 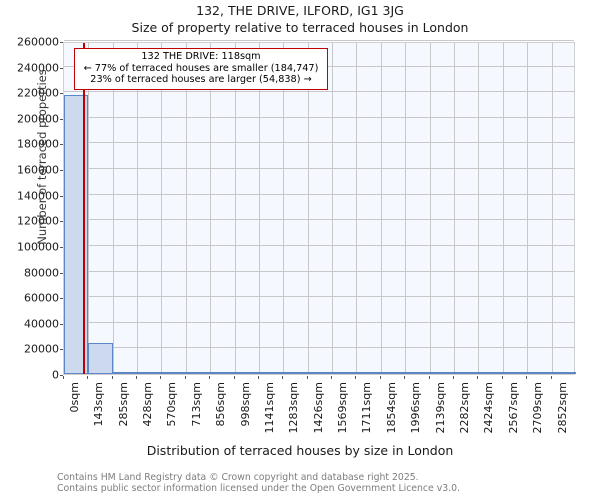 I want to click on y-tick-label: 0, so click(x=55, y=375).